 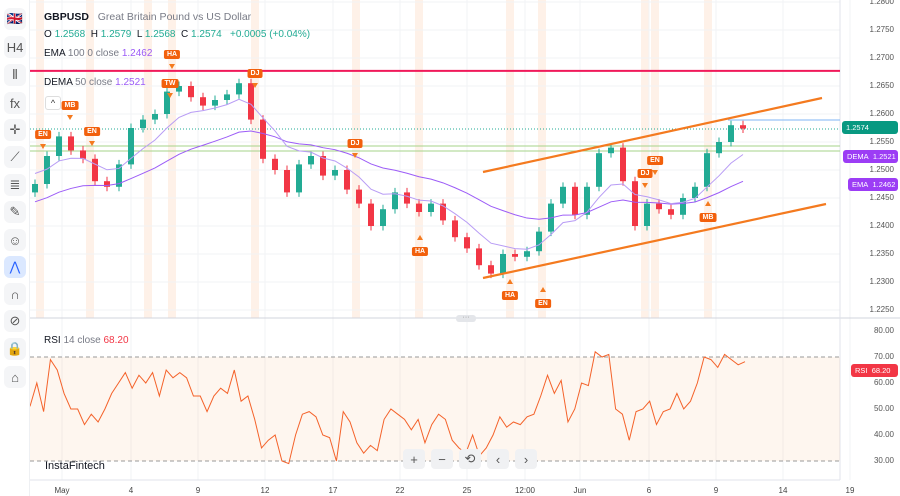 I want to click on candles-icon: ⫴, so click(x=15, y=75).